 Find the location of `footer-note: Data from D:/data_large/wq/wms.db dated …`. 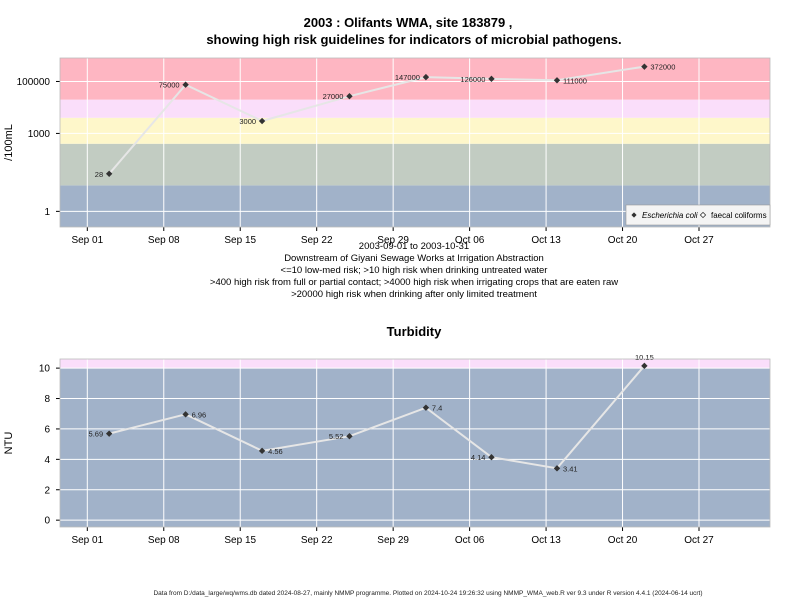

footer-note: Data from D:/data_large/wq/wms.db dated … is located at coordinates (427, 593).